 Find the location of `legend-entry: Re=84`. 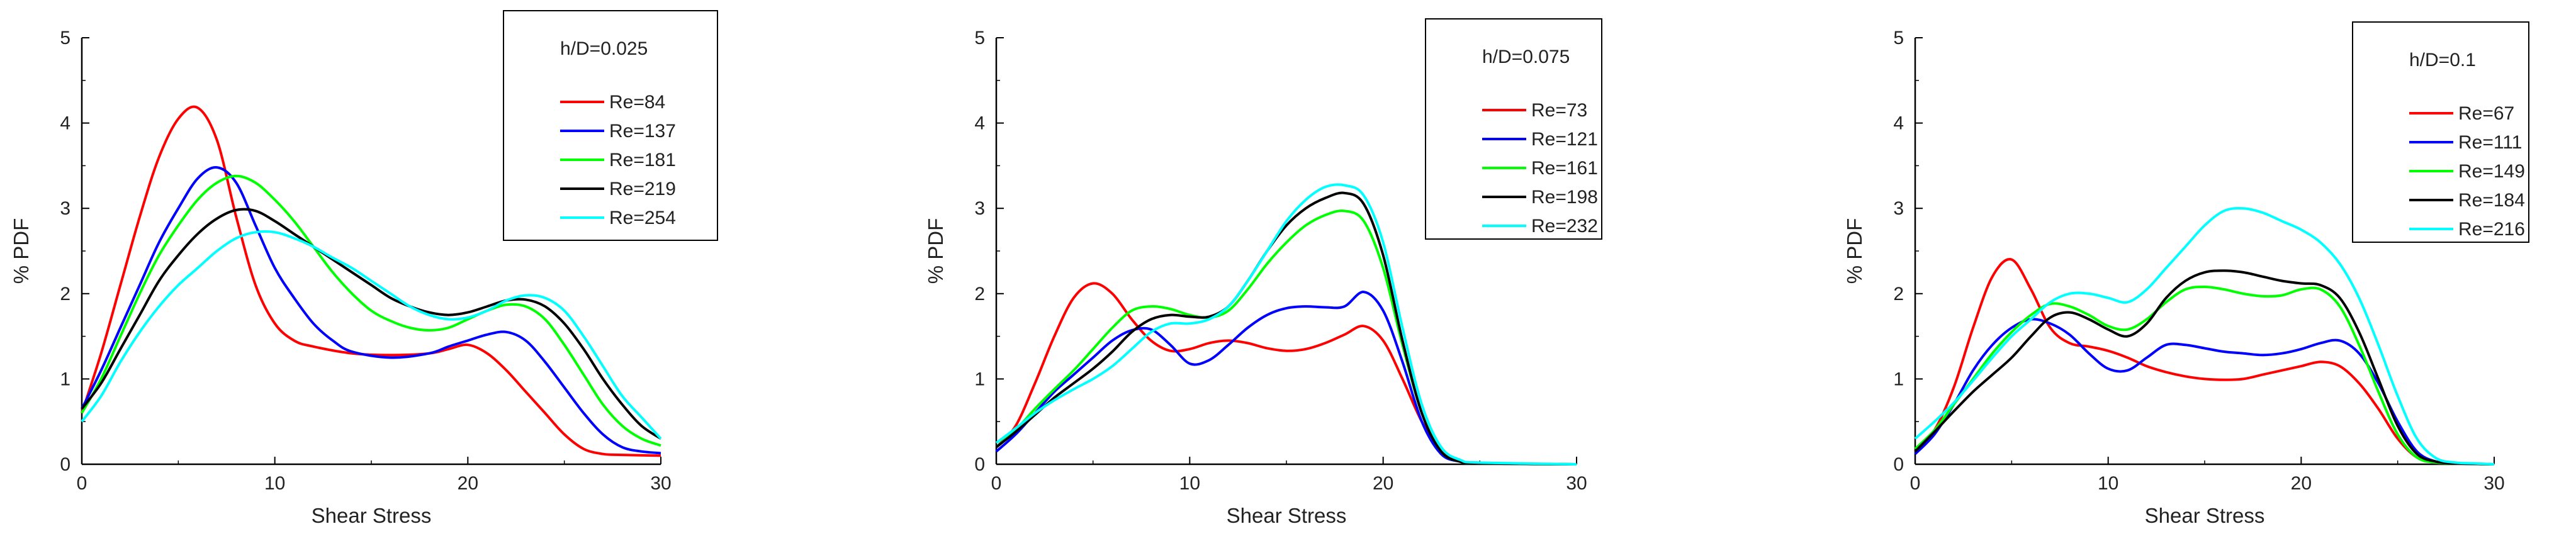

legend-entry: Re=84 is located at coordinates (637, 102).